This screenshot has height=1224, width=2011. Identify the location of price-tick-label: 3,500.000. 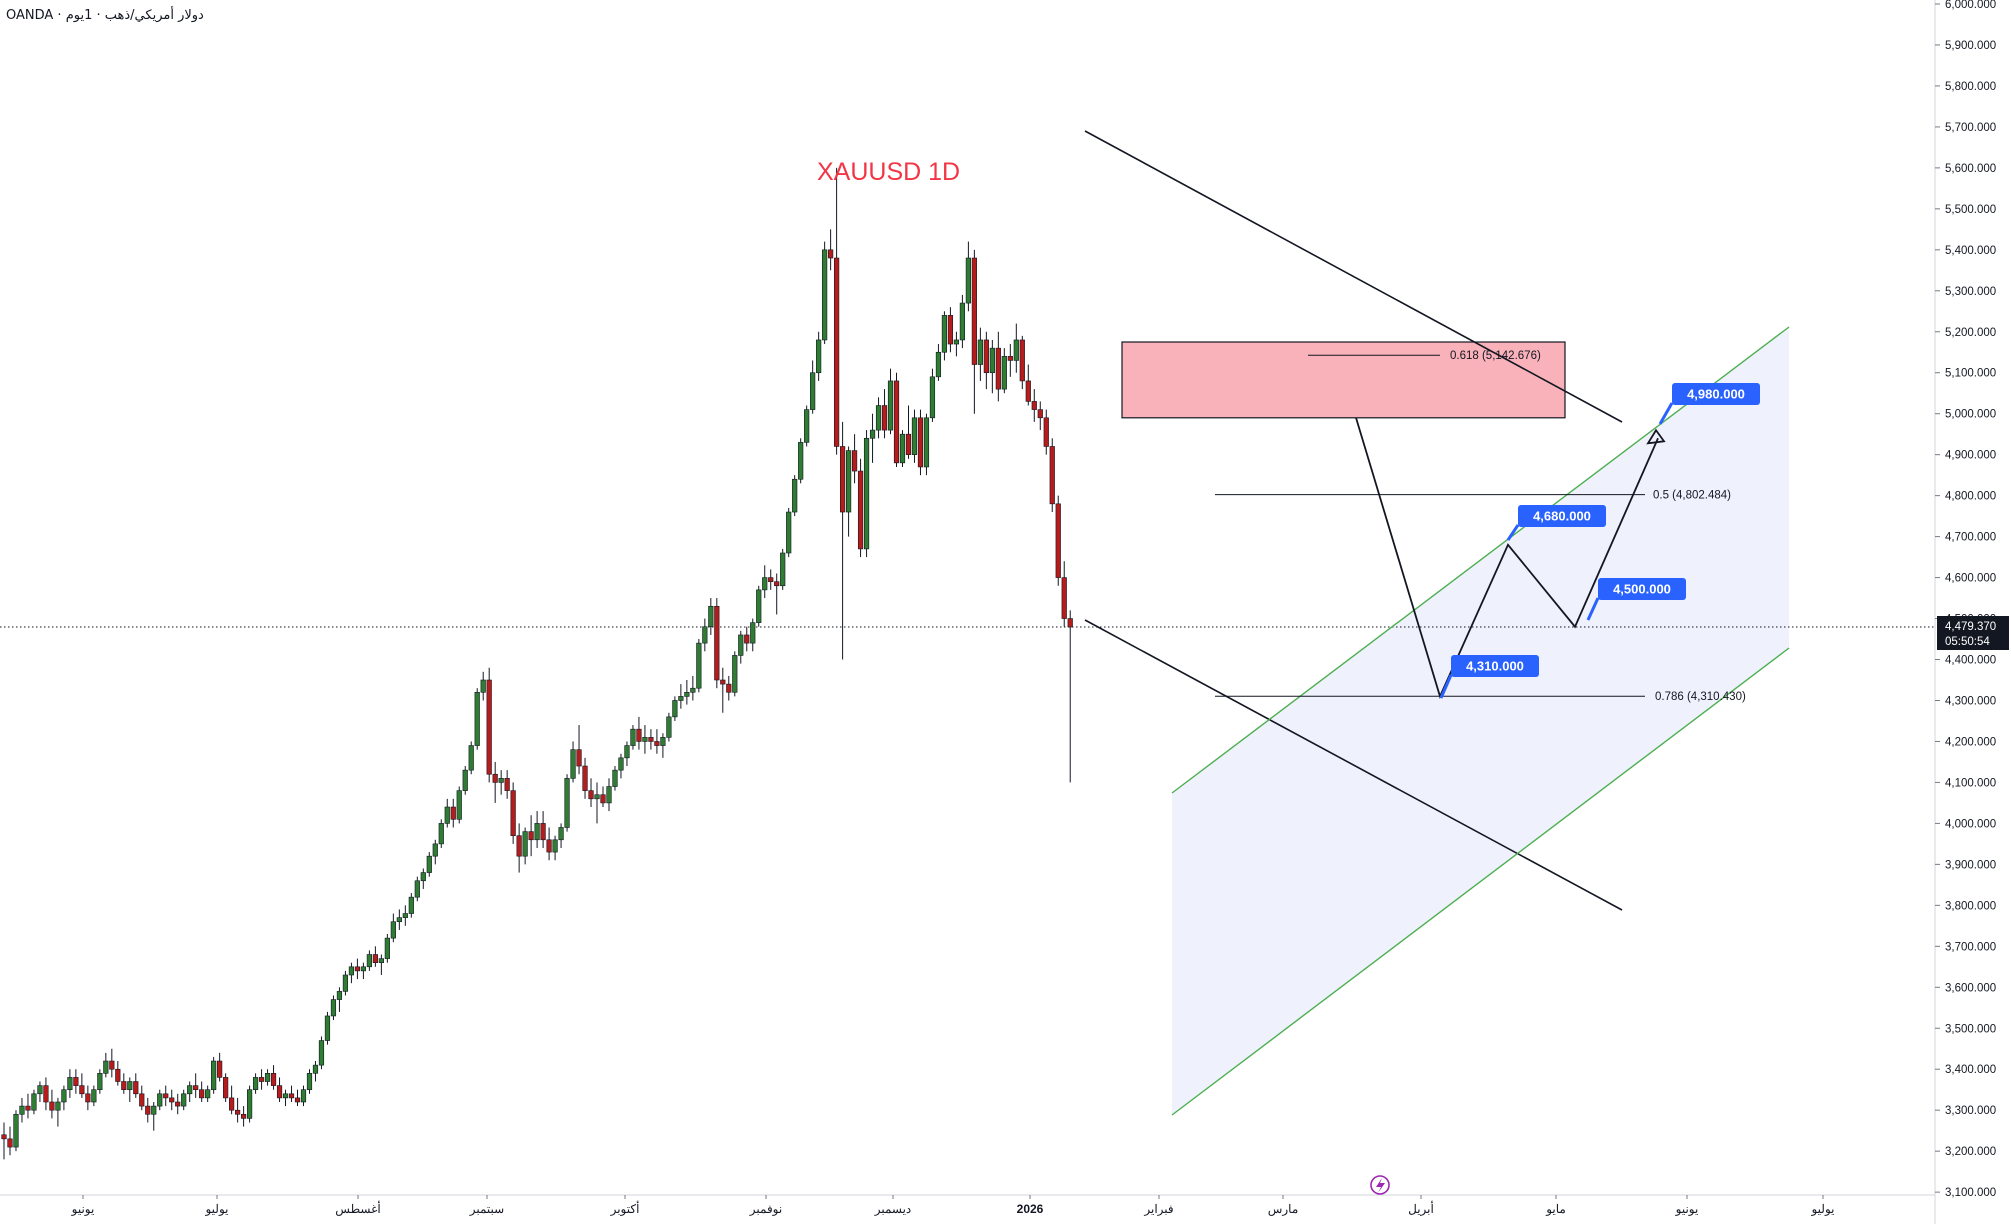
(1970, 1029).